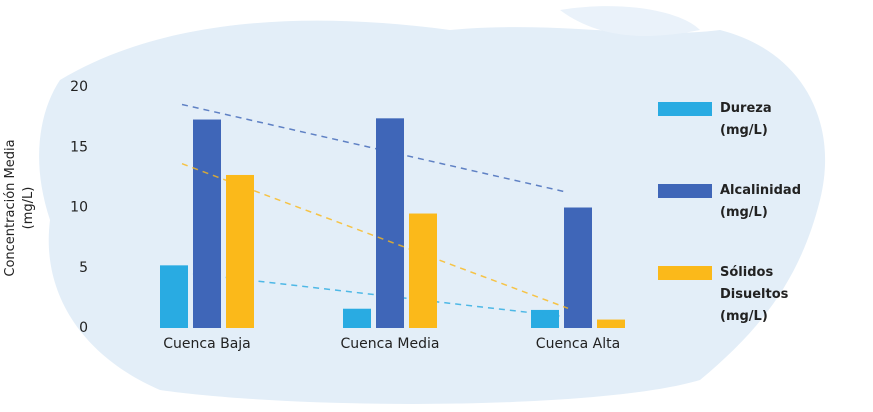 The image size is (873, 412). What do you see at coordinates (375, 294) in the screenshot?
I see `trend-line` at bounding box center [375, 294].